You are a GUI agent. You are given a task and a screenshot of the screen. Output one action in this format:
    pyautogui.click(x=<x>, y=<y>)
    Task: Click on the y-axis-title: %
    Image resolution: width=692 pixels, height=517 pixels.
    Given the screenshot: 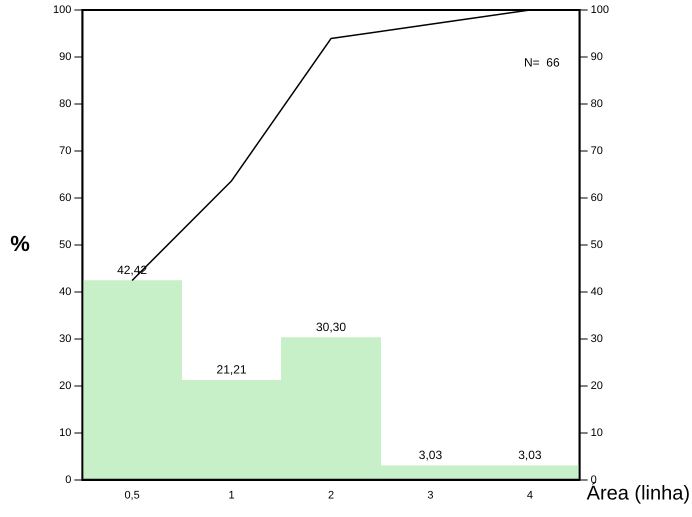 What is the action you would take?
    pyautogui.click(x=20, y=243)
    